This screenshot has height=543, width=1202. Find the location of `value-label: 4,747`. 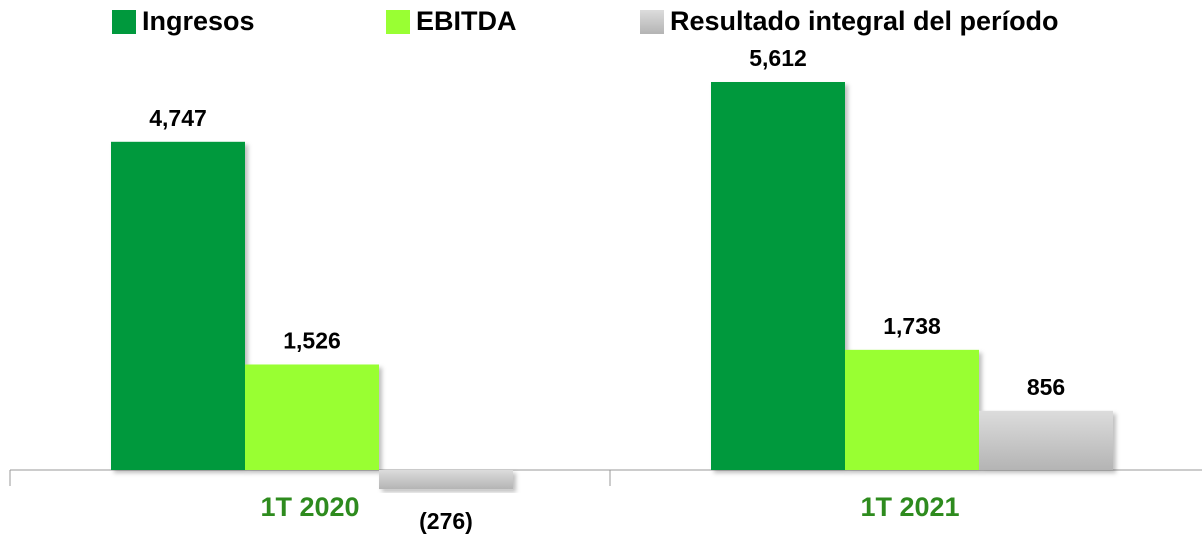

value-label: 4,747 is located at coordinates (178, 118).